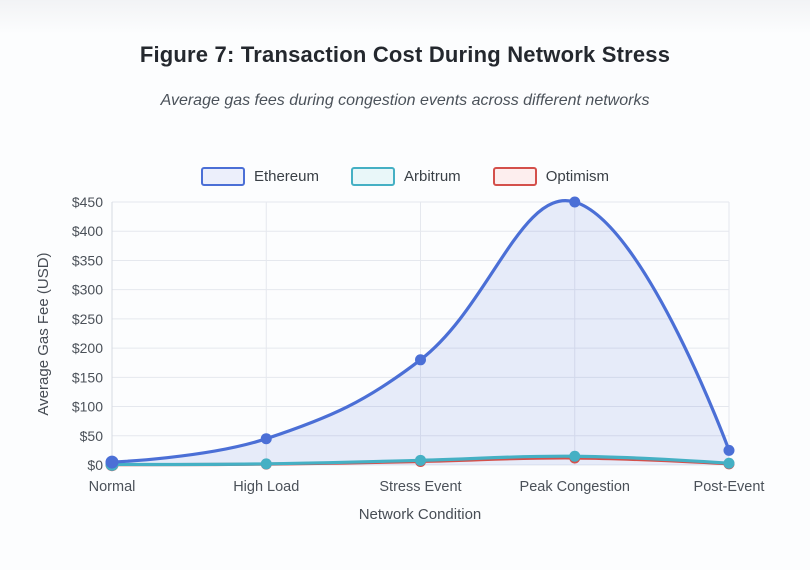 The image size is (810, 570). I want to click on y-tick-label: $50, so click(92, 436).